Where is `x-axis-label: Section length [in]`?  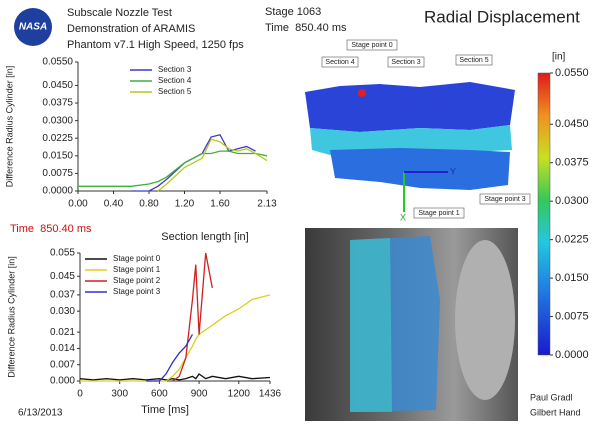 x-axis-label: Section length [in] is located at coordinates (204, 237).